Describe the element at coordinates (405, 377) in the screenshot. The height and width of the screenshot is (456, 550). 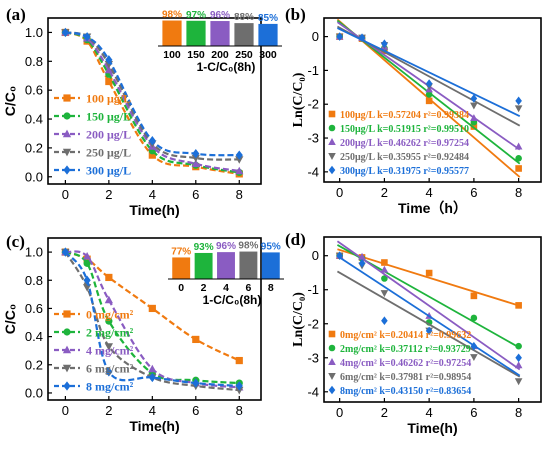
I see `legend-label: 6mg/cm² k=0.37981 r²=0.98954` at that location.